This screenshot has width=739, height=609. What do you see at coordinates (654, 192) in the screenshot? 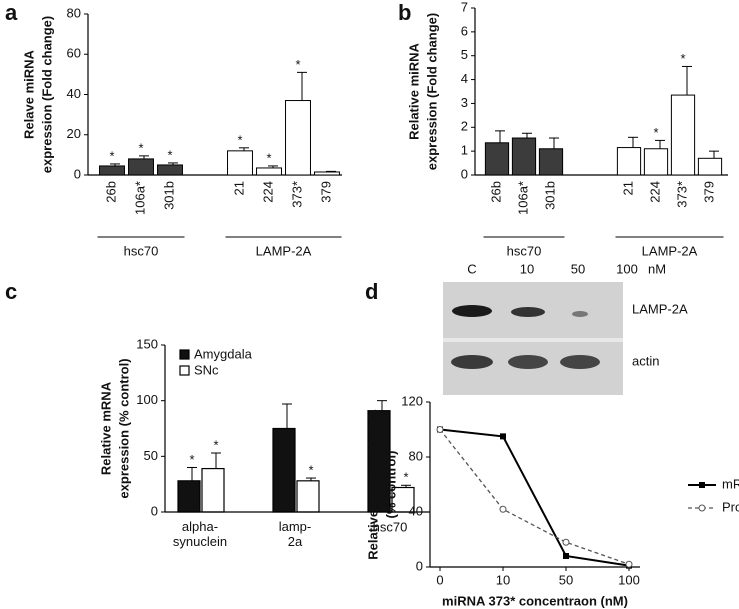
I see `x-tick-label: 224` at bounding box center [654, 192].